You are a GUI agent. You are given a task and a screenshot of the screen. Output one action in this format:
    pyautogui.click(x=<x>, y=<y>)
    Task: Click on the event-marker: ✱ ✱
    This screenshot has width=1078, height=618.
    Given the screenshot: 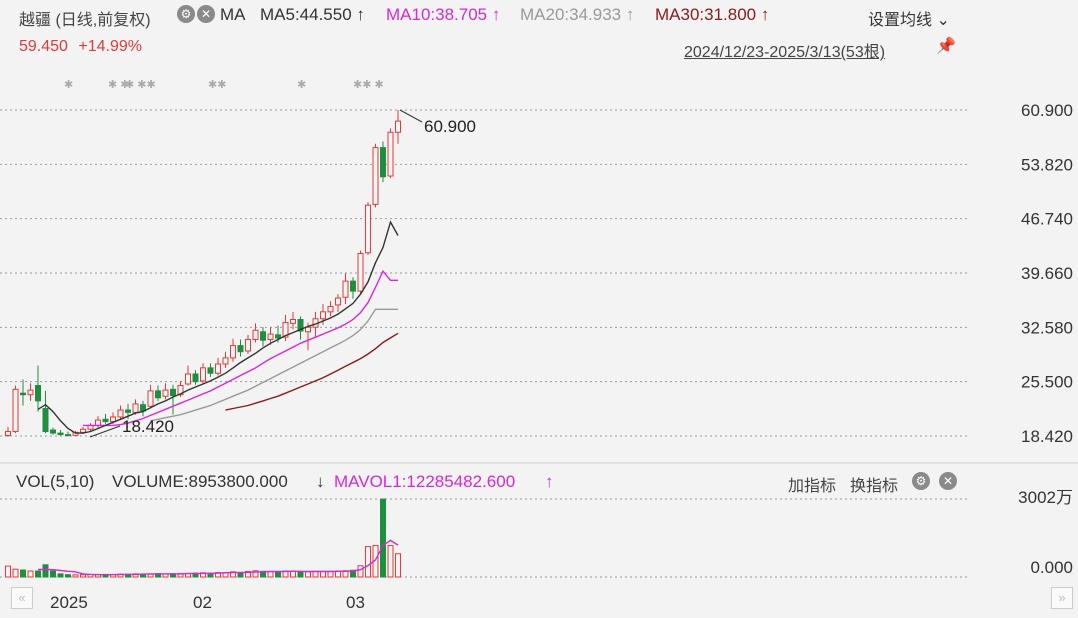 What is the action you would take?
    pyautogui.click(x=119, y=85)
    